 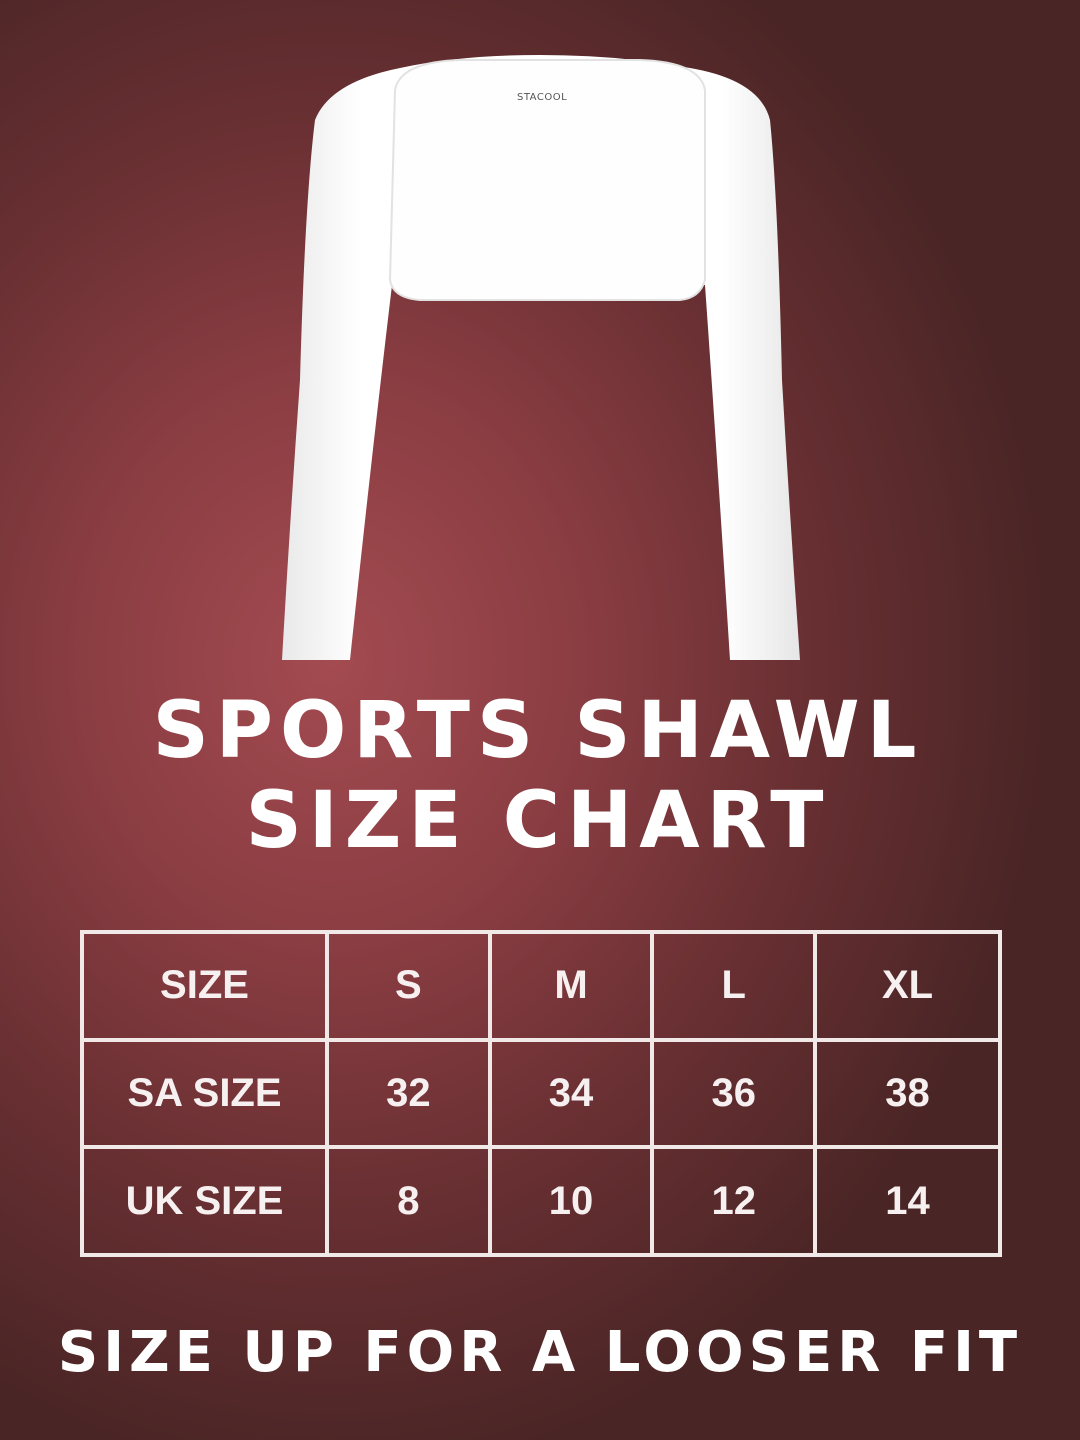 What do you see at coordinates (408, 1201) in the screenshot?
I see `table-cell: 8` at bounding box center [408, 1201].